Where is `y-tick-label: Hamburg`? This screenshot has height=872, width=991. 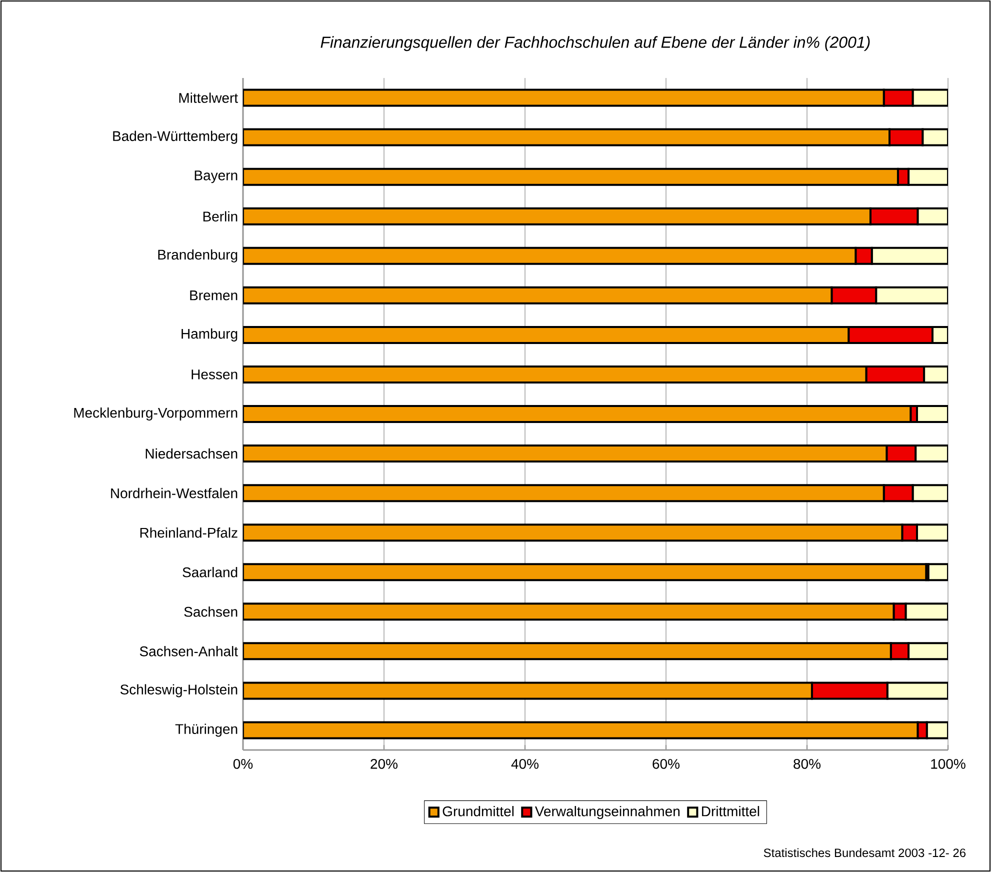
y-tick-label: Hamburg is located at coordinates (210, 335).